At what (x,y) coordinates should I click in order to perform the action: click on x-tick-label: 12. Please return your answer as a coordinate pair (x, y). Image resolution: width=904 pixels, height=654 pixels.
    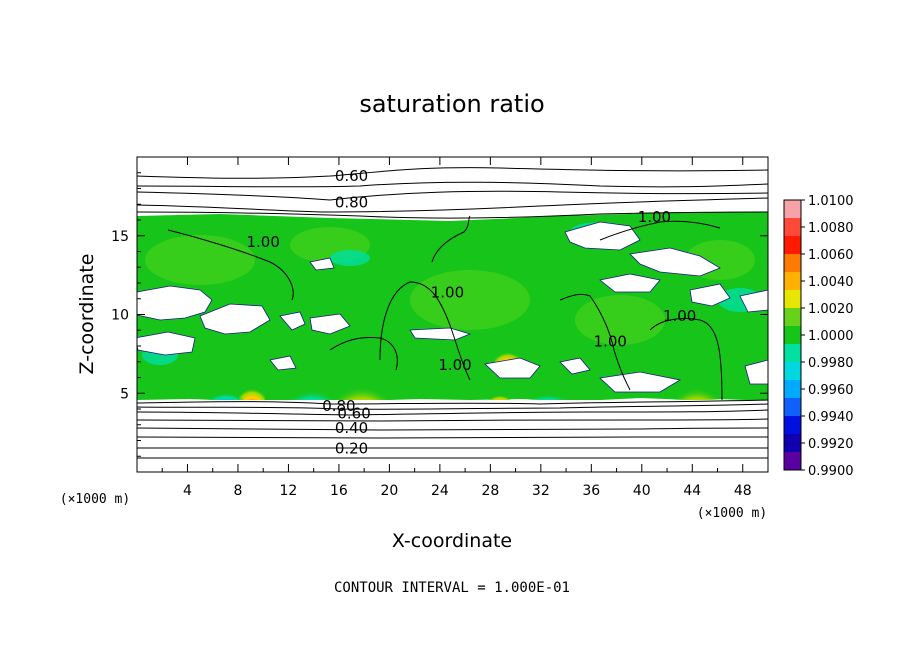
    Looking at the image, I should click on (289, 491).